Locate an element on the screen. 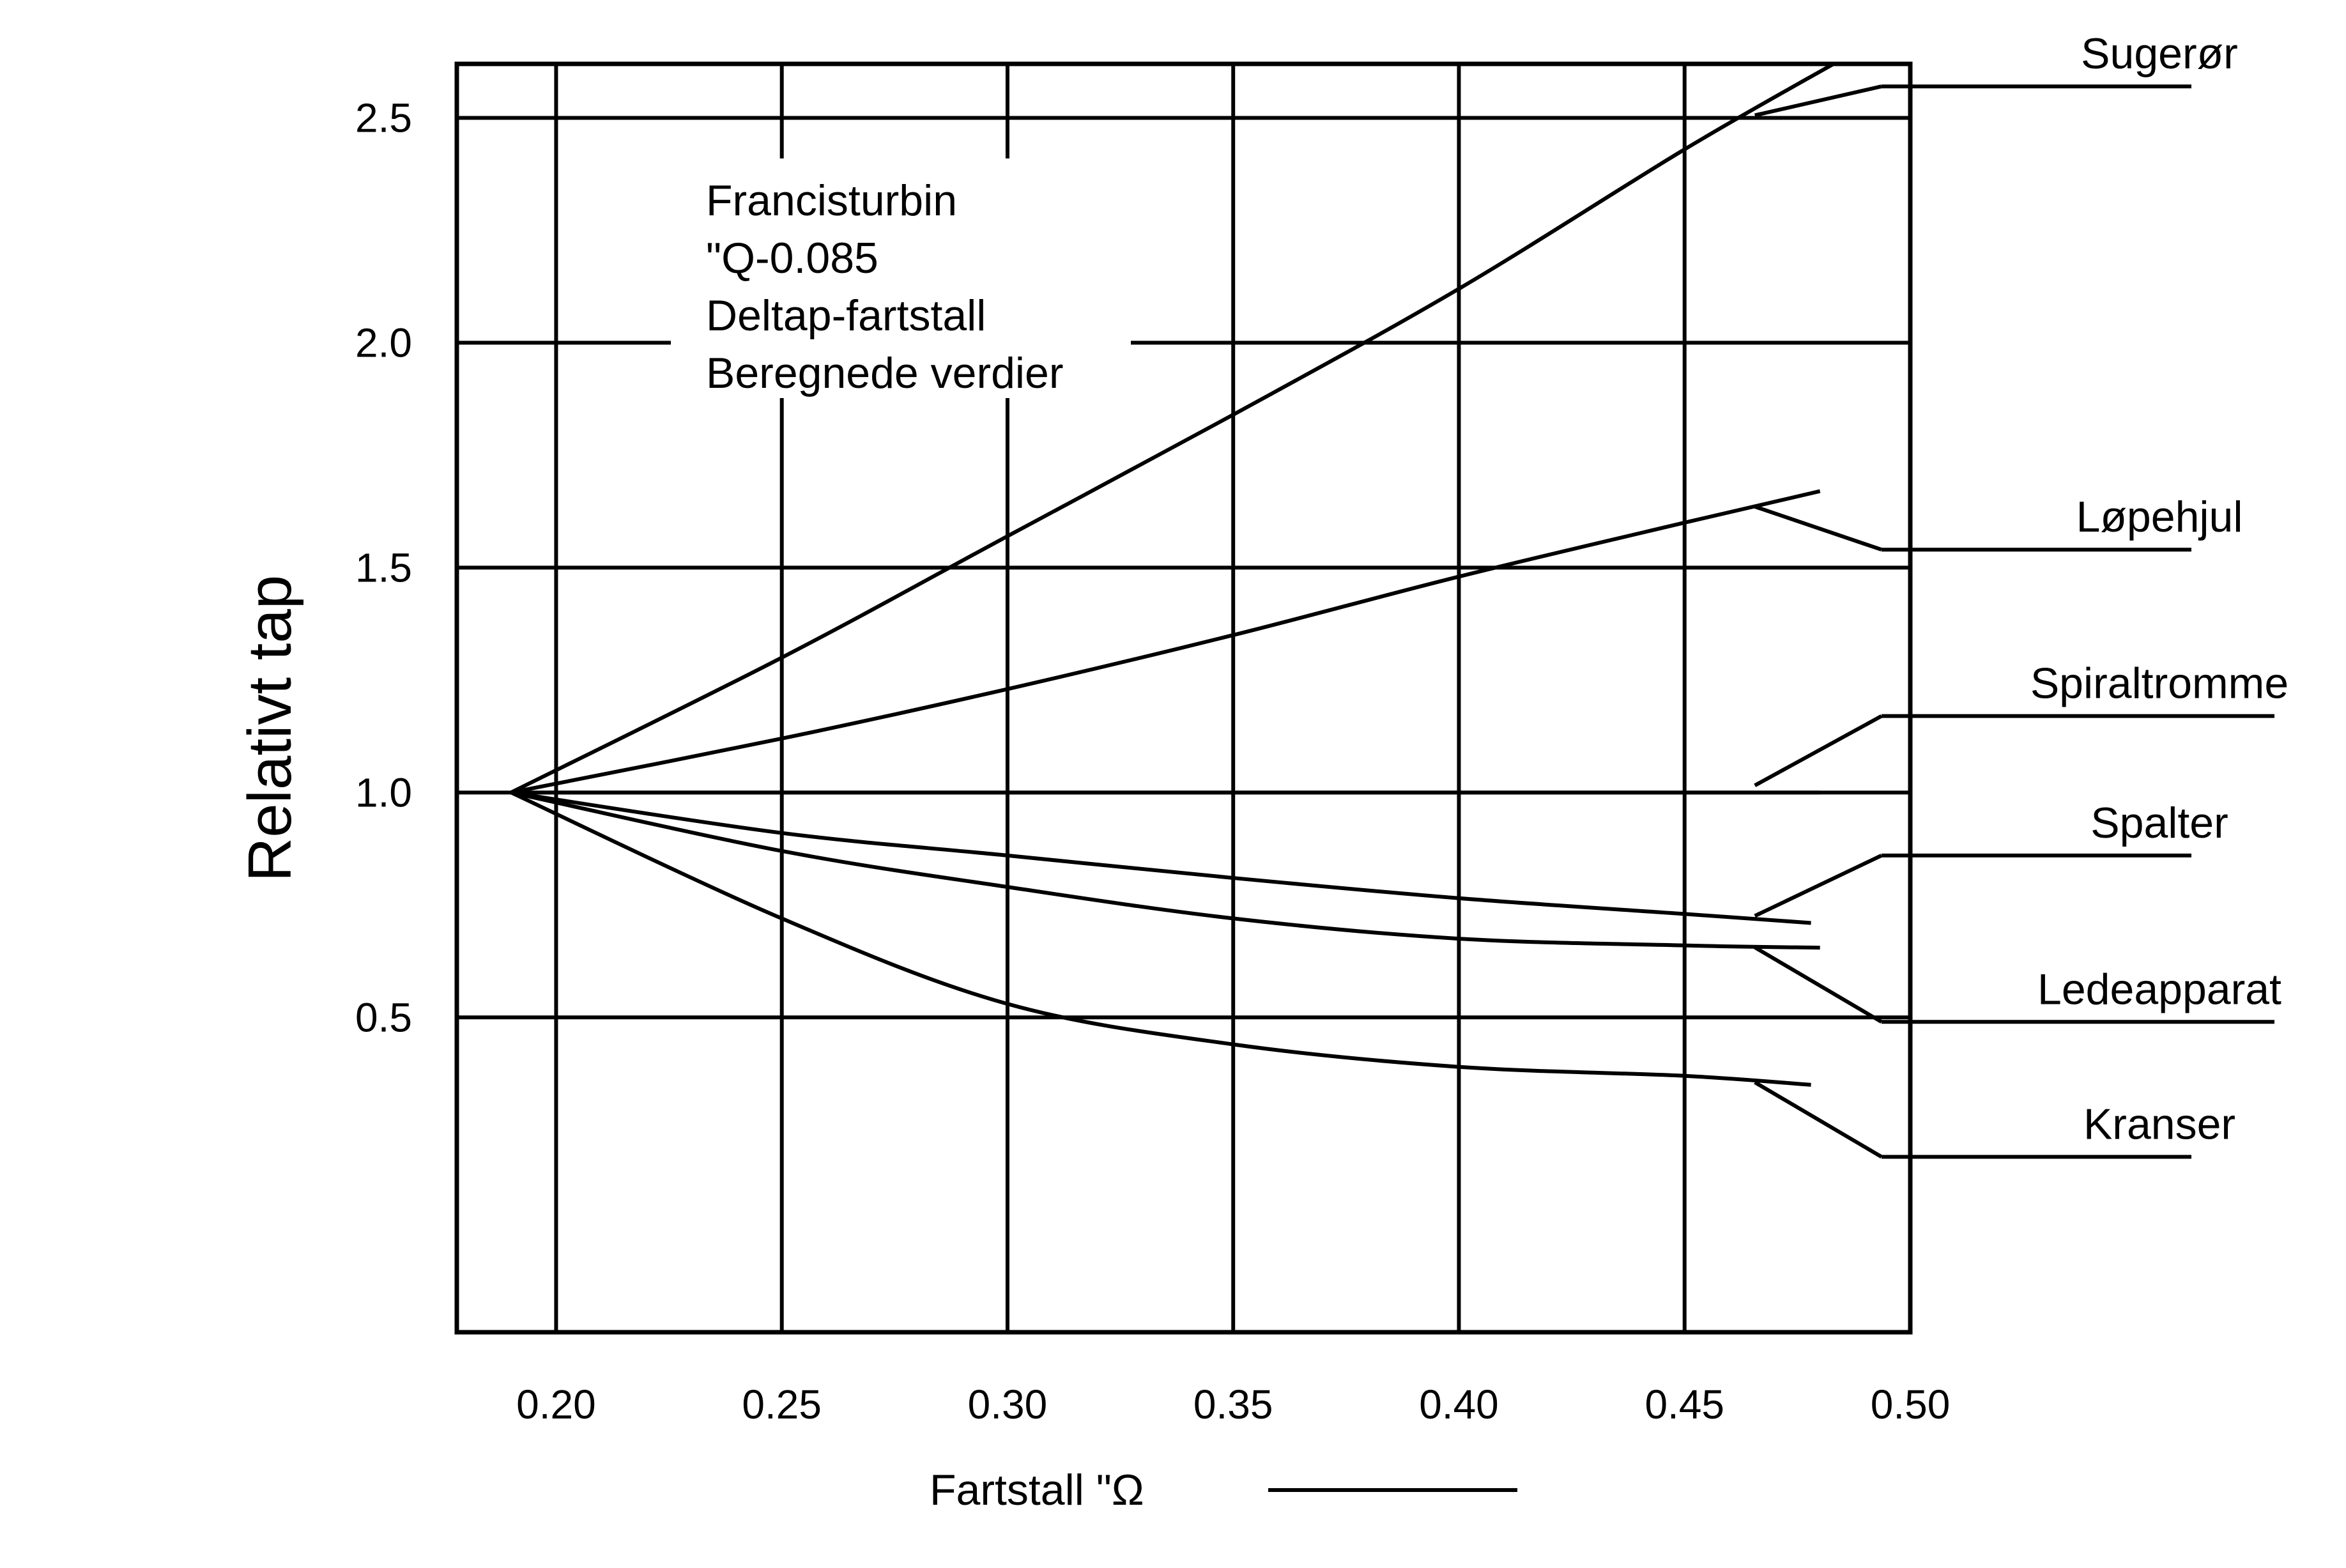 The image size is (2346, 1568). y-tick-label: 1.0 is located at coordinates (383, 792).